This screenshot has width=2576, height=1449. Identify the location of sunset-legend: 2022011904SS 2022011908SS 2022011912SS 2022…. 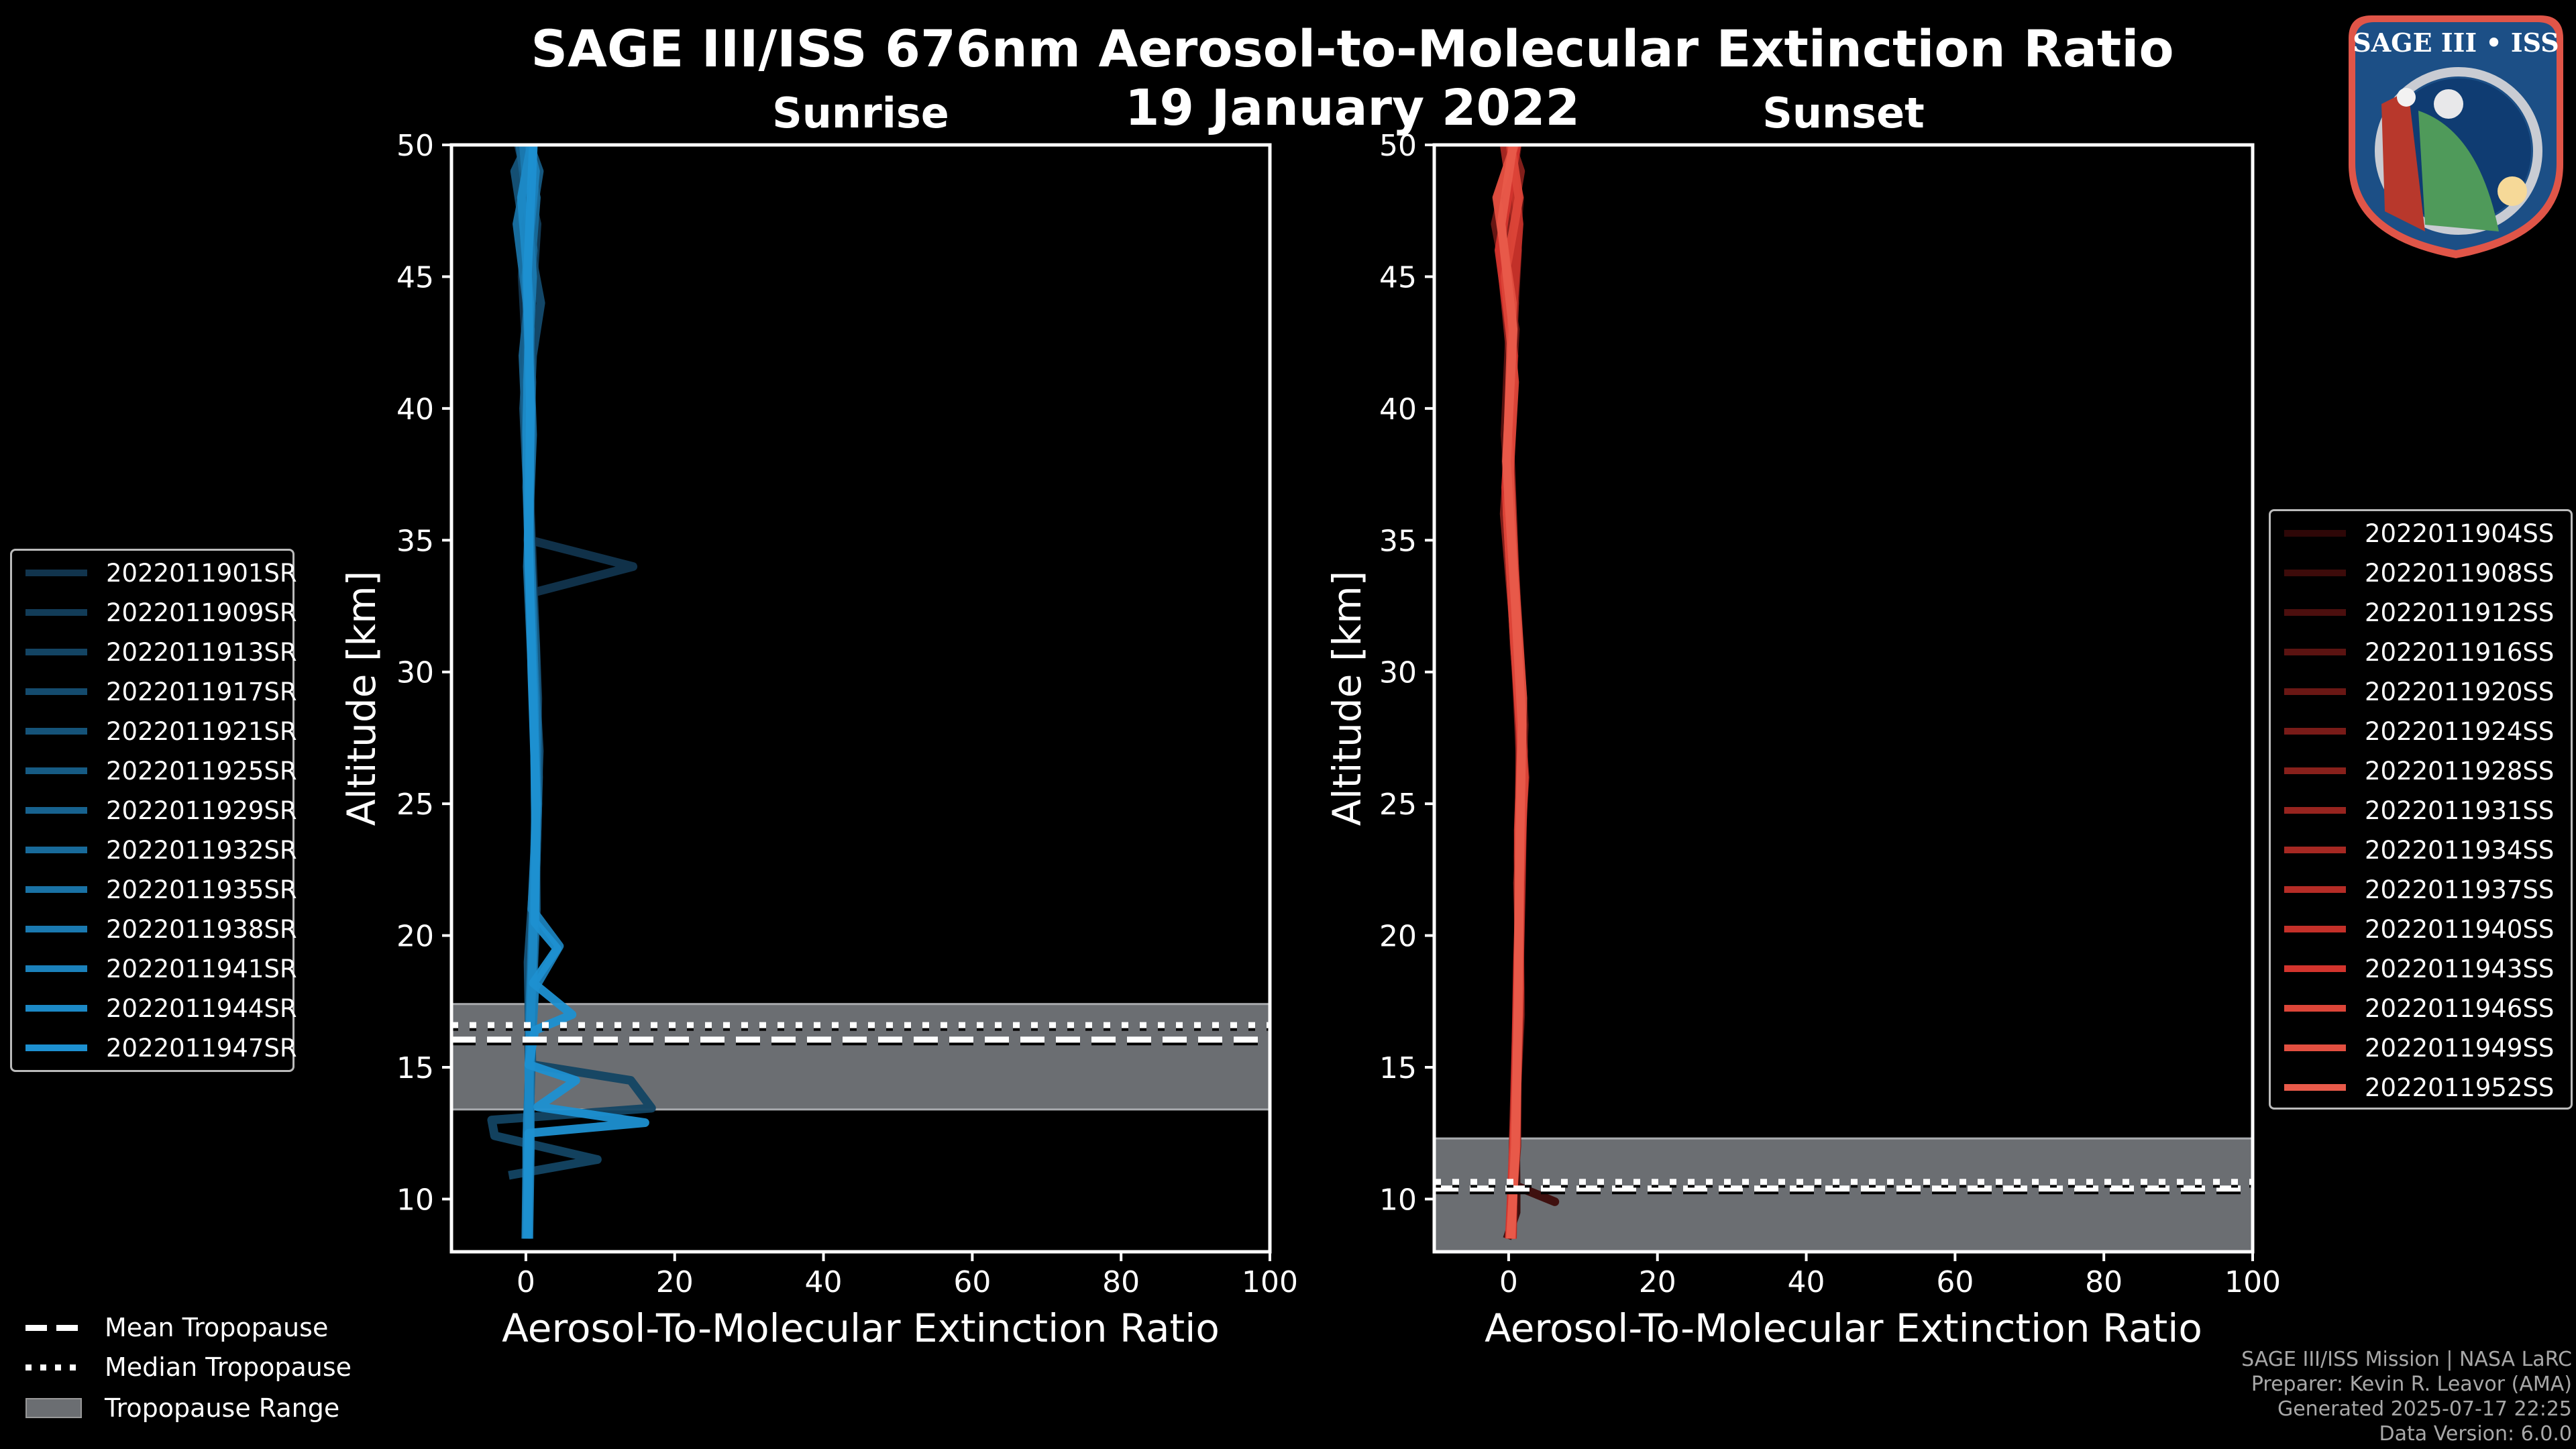
(2421, 809).